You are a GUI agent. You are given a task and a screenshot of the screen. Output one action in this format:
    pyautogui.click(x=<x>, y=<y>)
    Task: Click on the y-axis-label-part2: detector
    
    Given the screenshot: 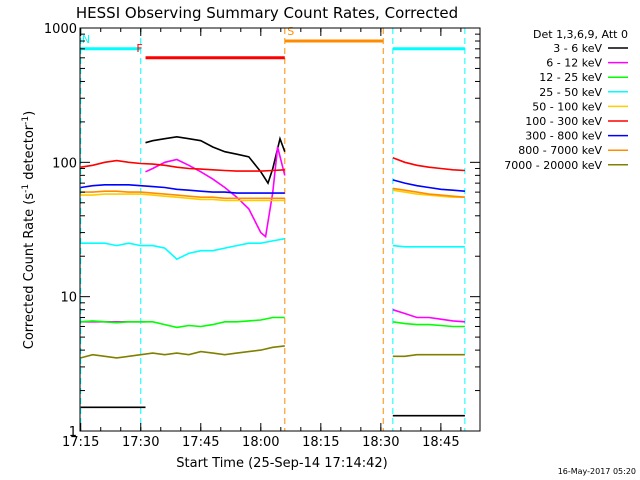 What is the action you would take?
    pyautogui.click(x=29, y=154)
    